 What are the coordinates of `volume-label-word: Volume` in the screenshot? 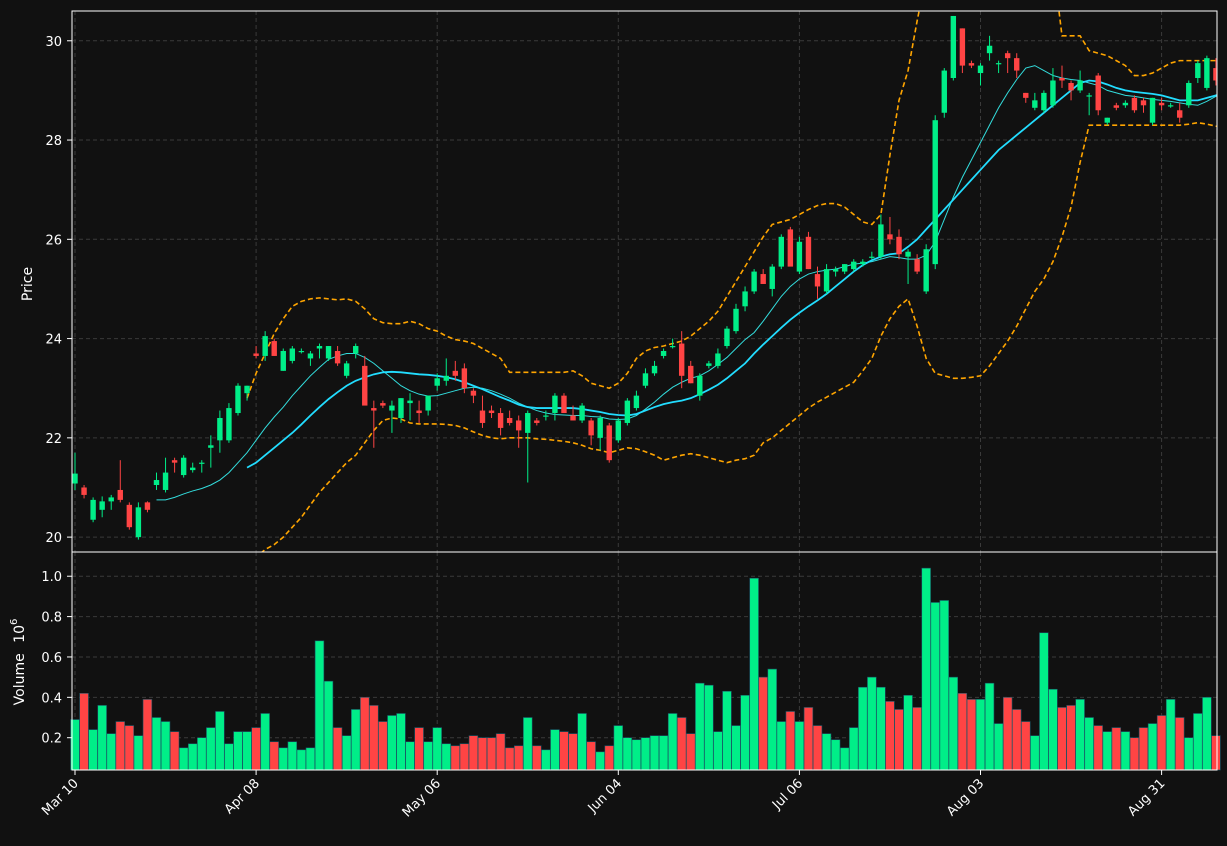 It's located at (20, 679).